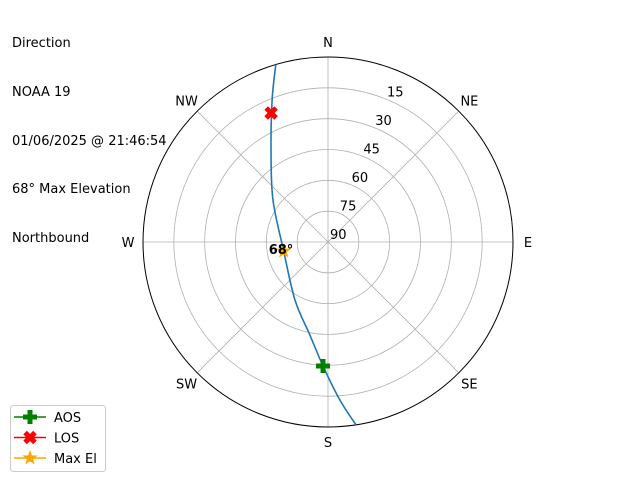 The height and width of the screenshot is (480, 640). I want to click on marker-aos, so click(323, 366).